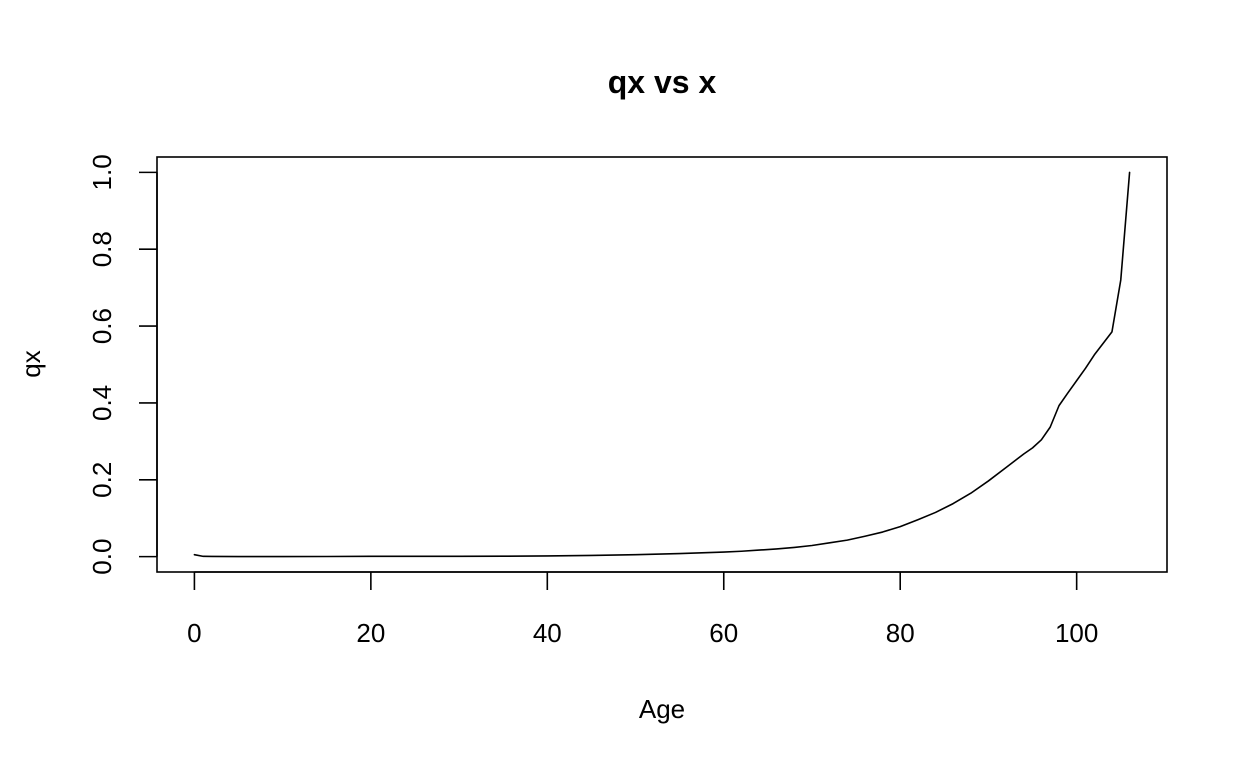  Describe the element at coordinates (31, 363) in the screenshot. I see `y-axis-label: qx` at that location.